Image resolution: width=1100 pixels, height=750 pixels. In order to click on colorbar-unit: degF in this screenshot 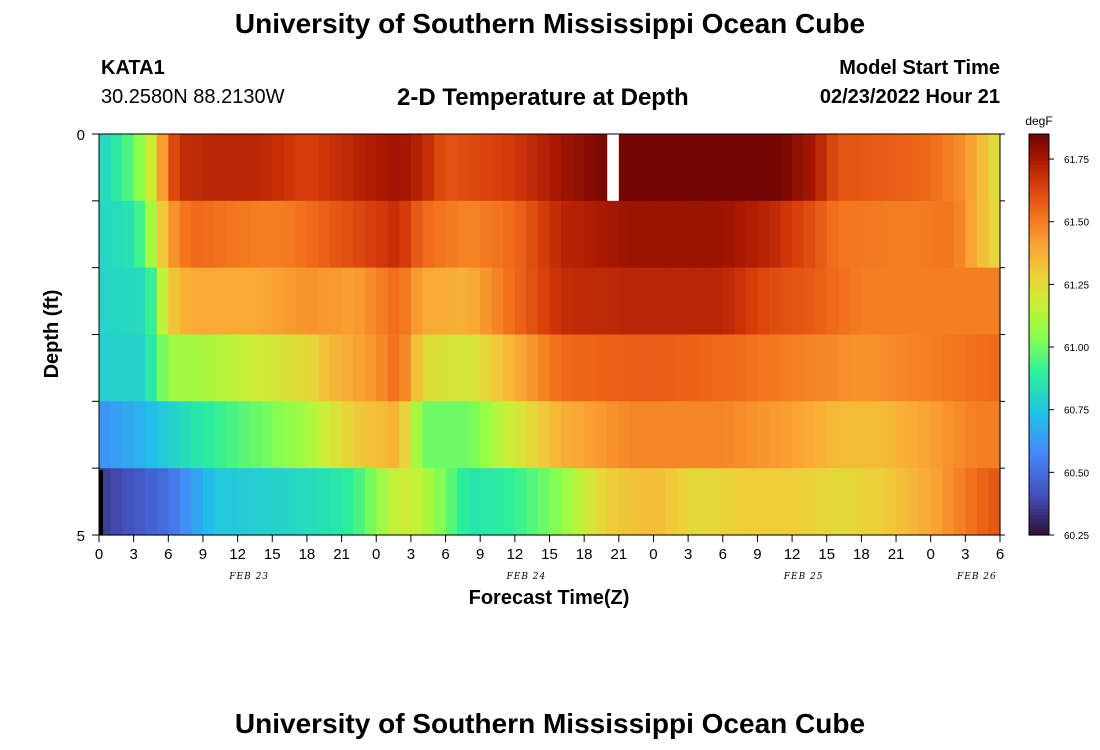, I will do `click(1038, 121)`.